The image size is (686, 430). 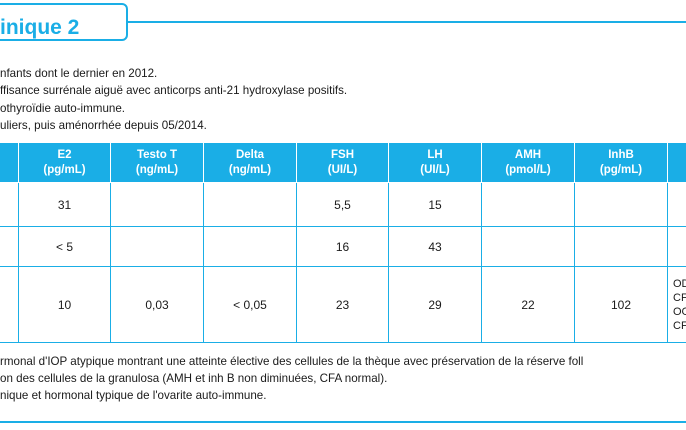 I want to click on header-name: E2, so click(x=64, y=154).